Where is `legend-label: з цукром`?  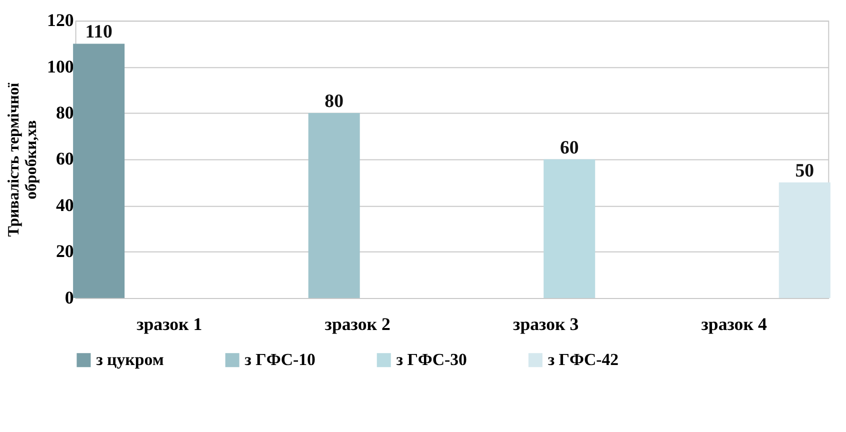
legend-label: з цукром is located at coordinates (130, 360).